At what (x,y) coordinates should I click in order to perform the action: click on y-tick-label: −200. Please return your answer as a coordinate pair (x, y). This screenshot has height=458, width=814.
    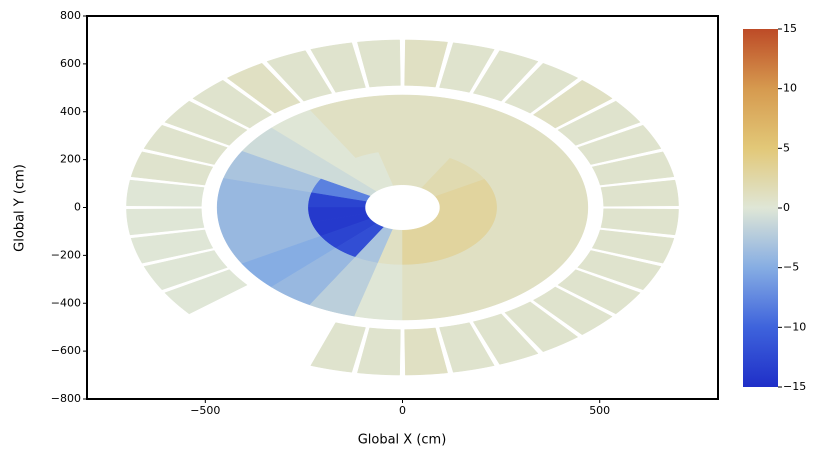
    Looking at the image, I should click on (66, 254).